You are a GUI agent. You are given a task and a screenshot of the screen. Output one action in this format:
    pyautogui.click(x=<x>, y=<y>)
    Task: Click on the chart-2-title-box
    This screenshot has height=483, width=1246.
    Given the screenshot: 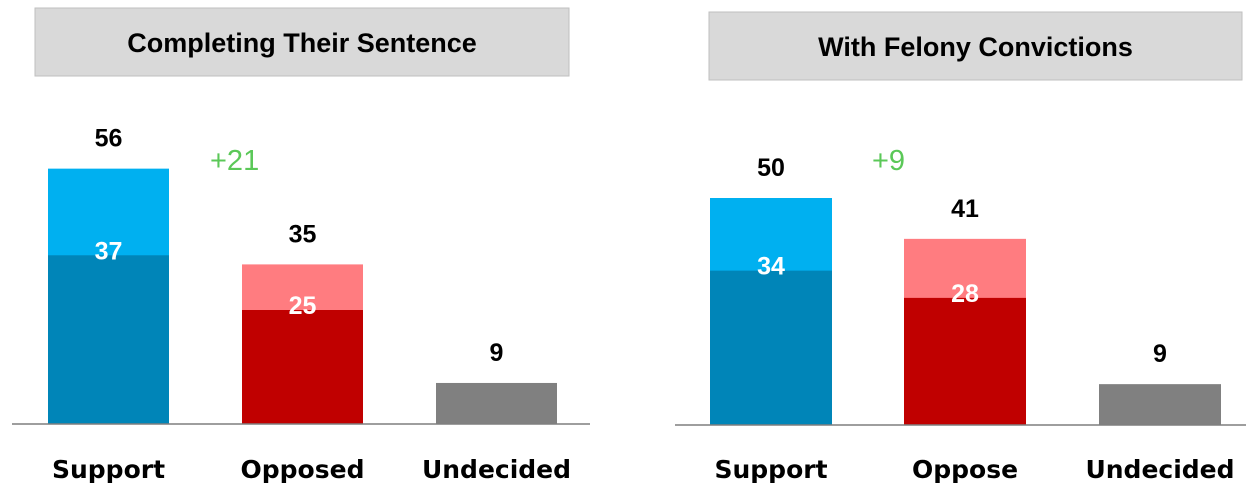 What is the action you would take?
    pyautogui.click(x=975, y=46)
    